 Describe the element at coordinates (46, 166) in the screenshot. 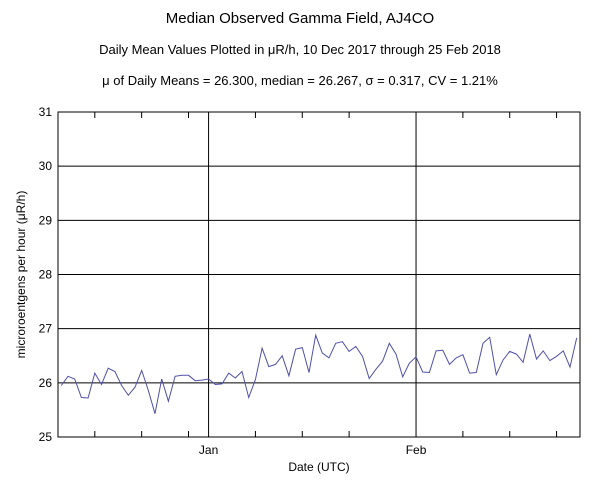

I see `y-tick-label: 30` at that location.